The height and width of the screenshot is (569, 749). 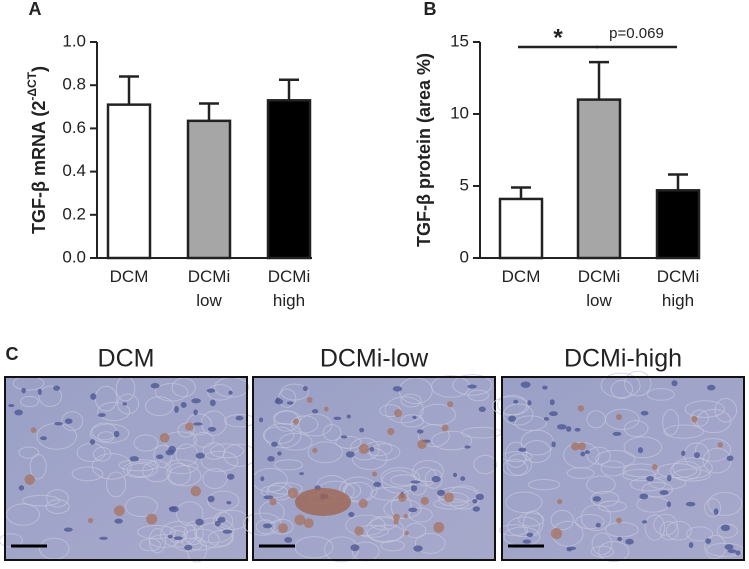 I want to click on panel-label: A, so click(x=35, y=9).